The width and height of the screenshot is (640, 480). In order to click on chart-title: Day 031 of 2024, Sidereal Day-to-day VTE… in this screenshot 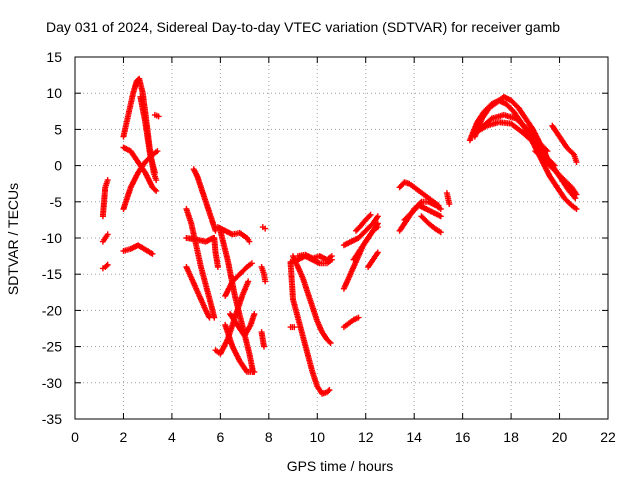, I will do `click(303, 27)`.